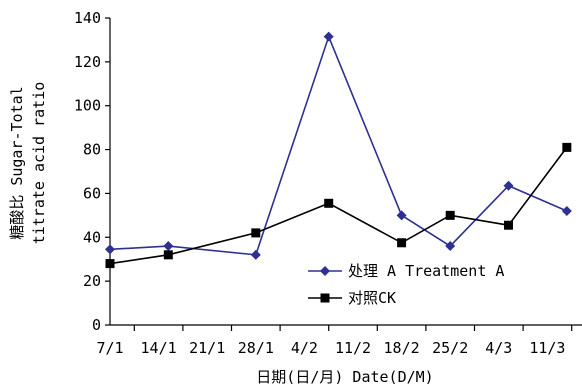 The width and height of the screenshot is (582, 391). I want to click on y-tick-label: 140, so click(87, 18).